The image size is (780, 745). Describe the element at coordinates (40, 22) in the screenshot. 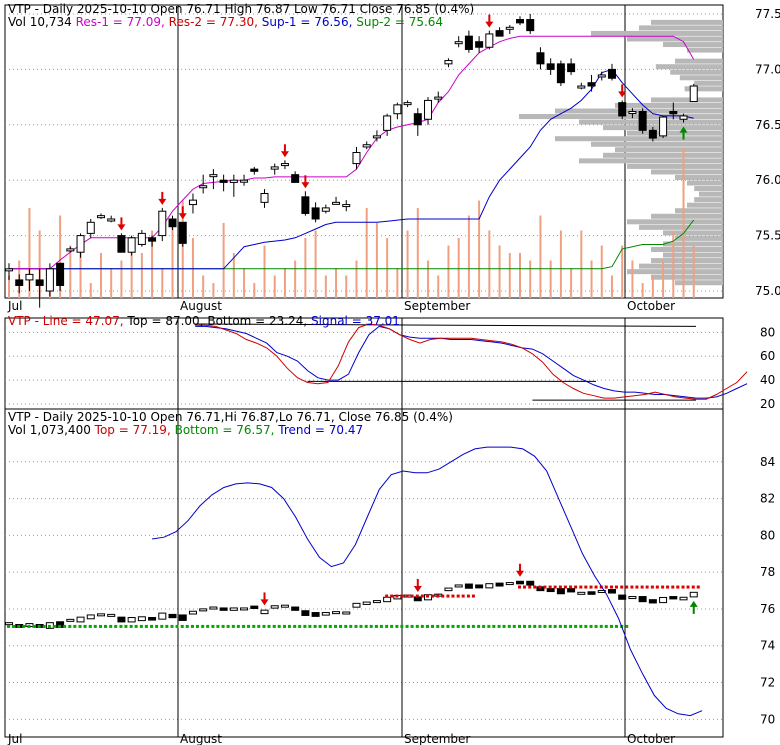

I see `price-header-line2-part: Vol 10,734` at that location.